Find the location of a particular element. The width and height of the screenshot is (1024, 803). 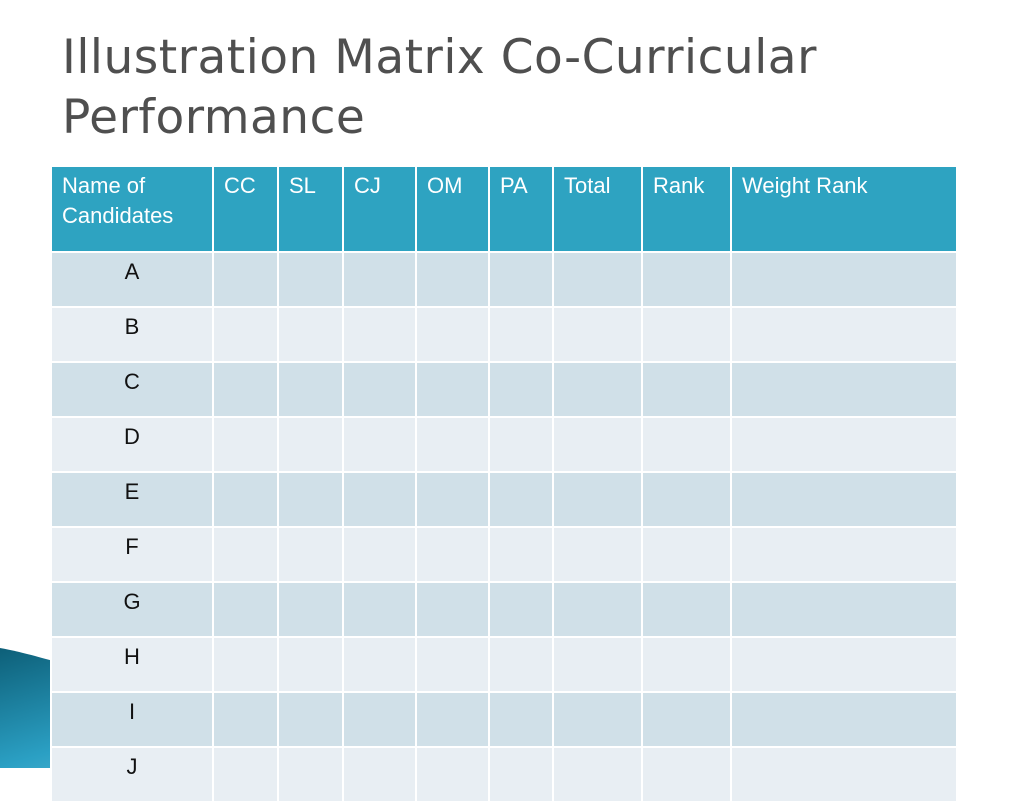

table-row: J is located at coordinates (504, 774).